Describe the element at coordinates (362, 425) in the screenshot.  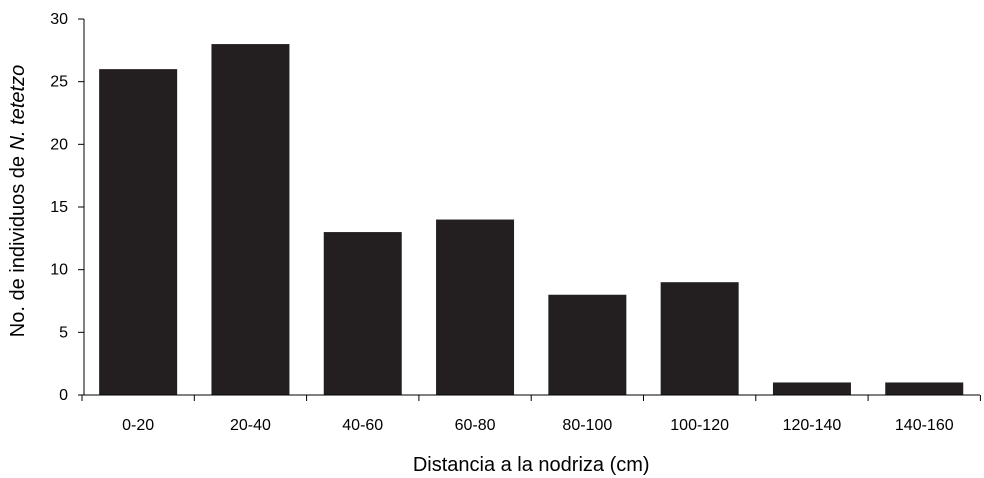
I see `x-tick-label: 40-60` at that location.